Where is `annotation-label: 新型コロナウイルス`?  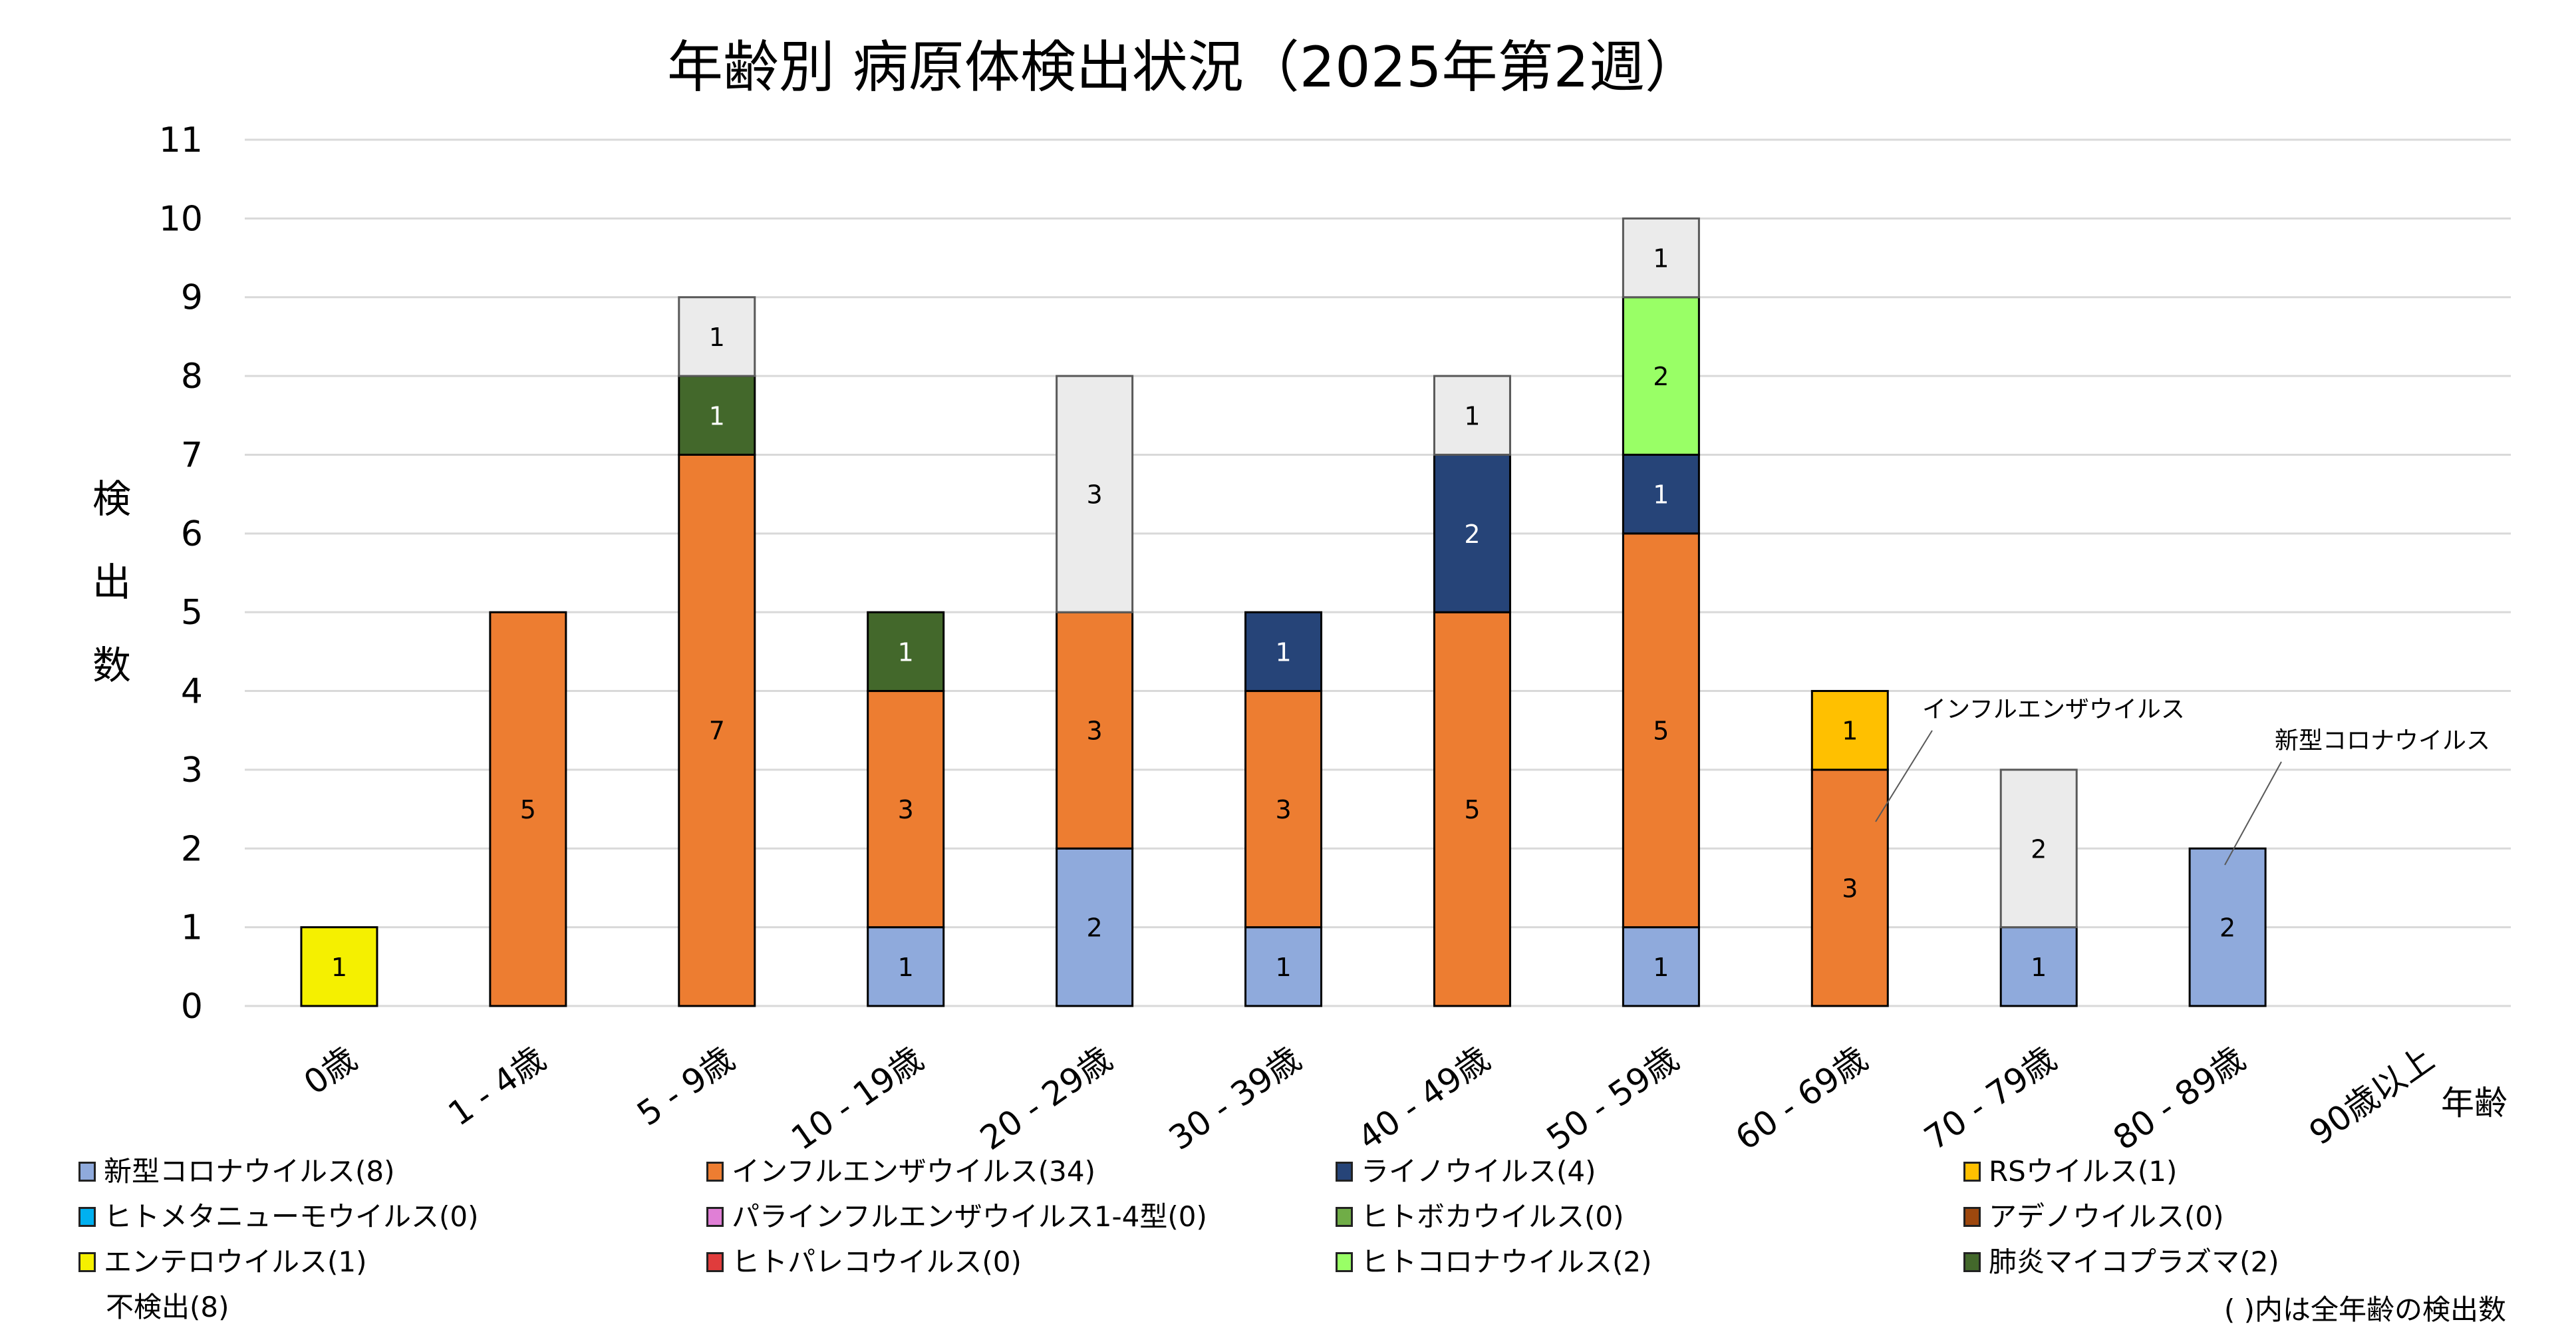
annotation-label: 新型コロナウイルス is located at coordinates (2382, 740).